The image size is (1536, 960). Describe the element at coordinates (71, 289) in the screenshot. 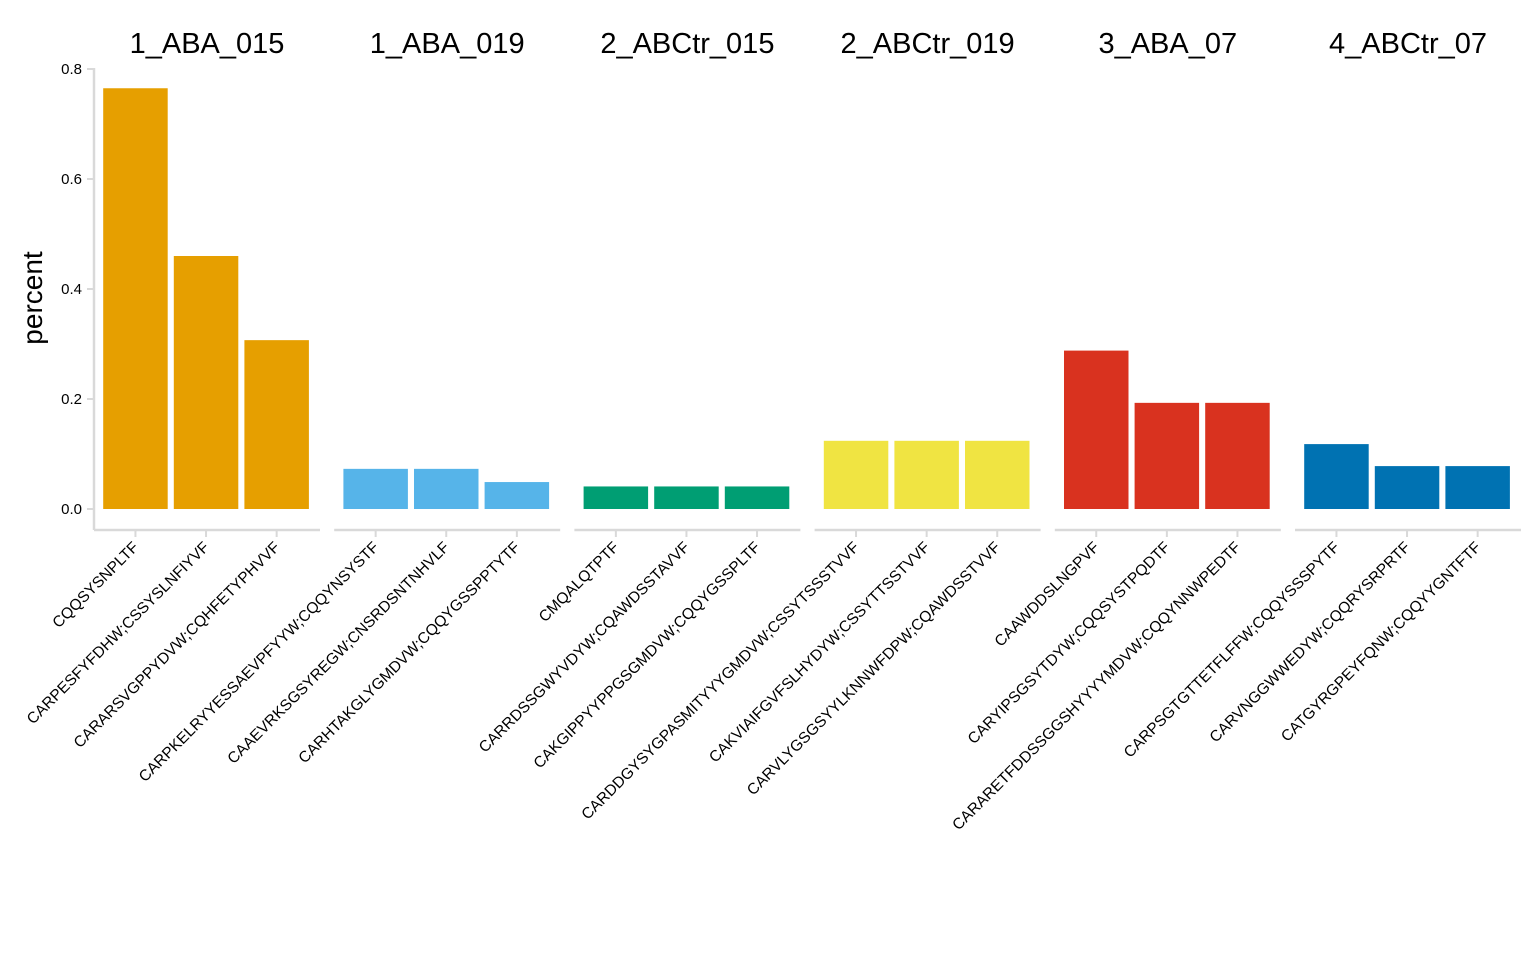

I see `y-tick-label: 0.4` at that location.